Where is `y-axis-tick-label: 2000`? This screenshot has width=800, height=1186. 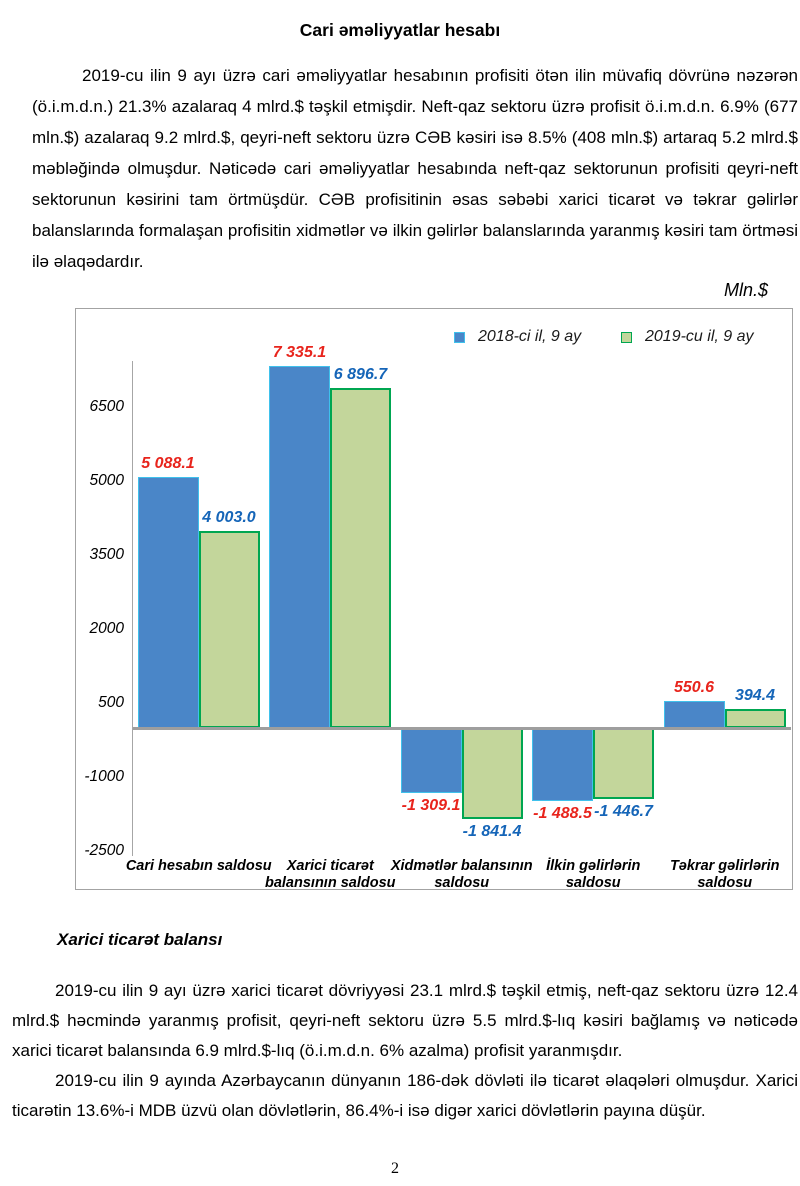
y-axis-tick-label: 2000 is located at coordinates (106, 629).